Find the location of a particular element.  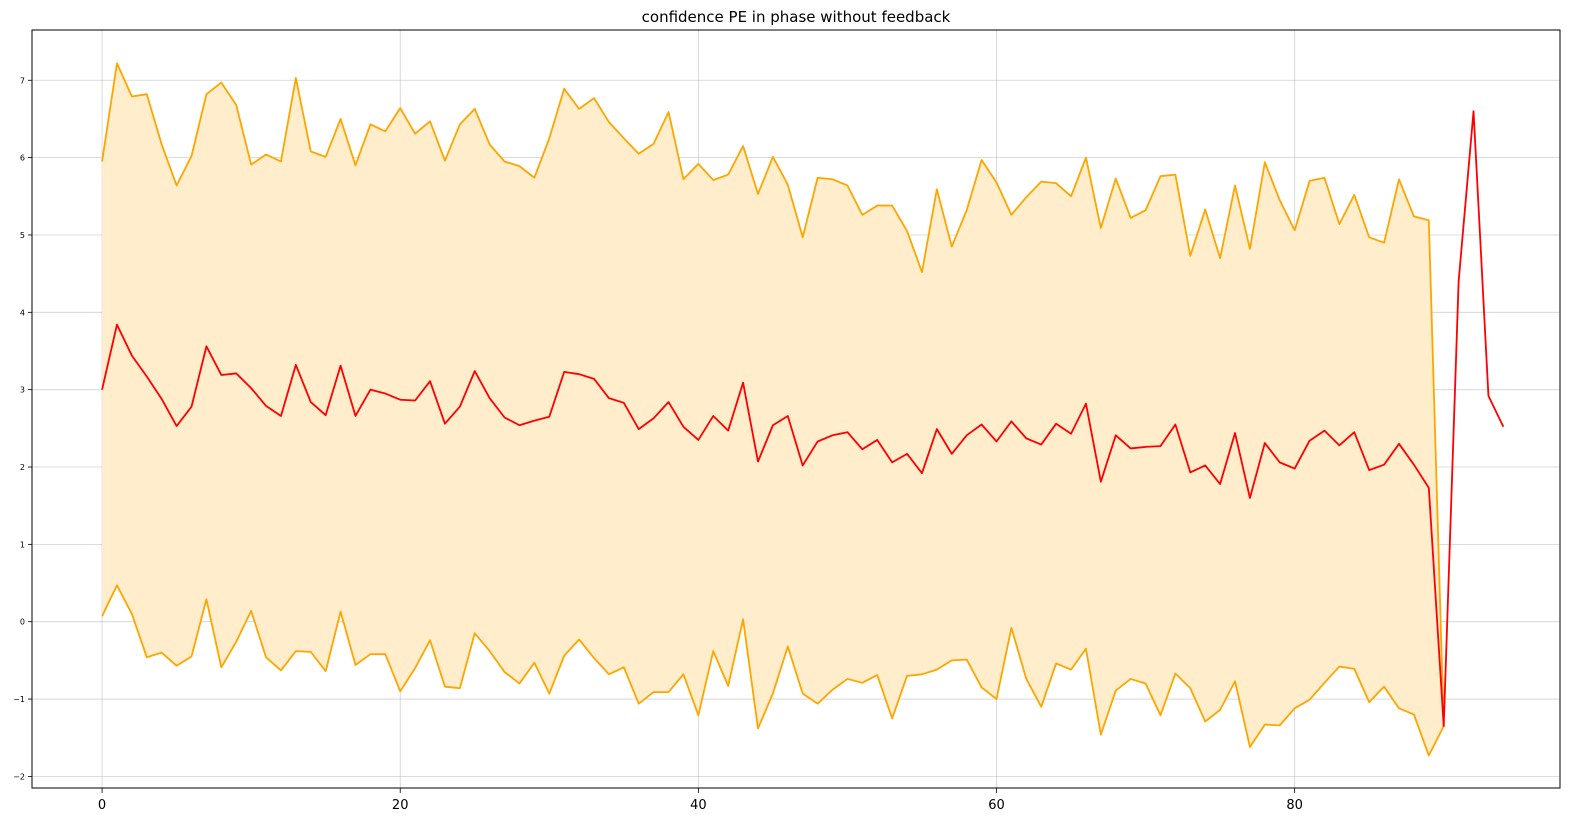

y-tick-label: −2 is located at coordinates (19, 776).